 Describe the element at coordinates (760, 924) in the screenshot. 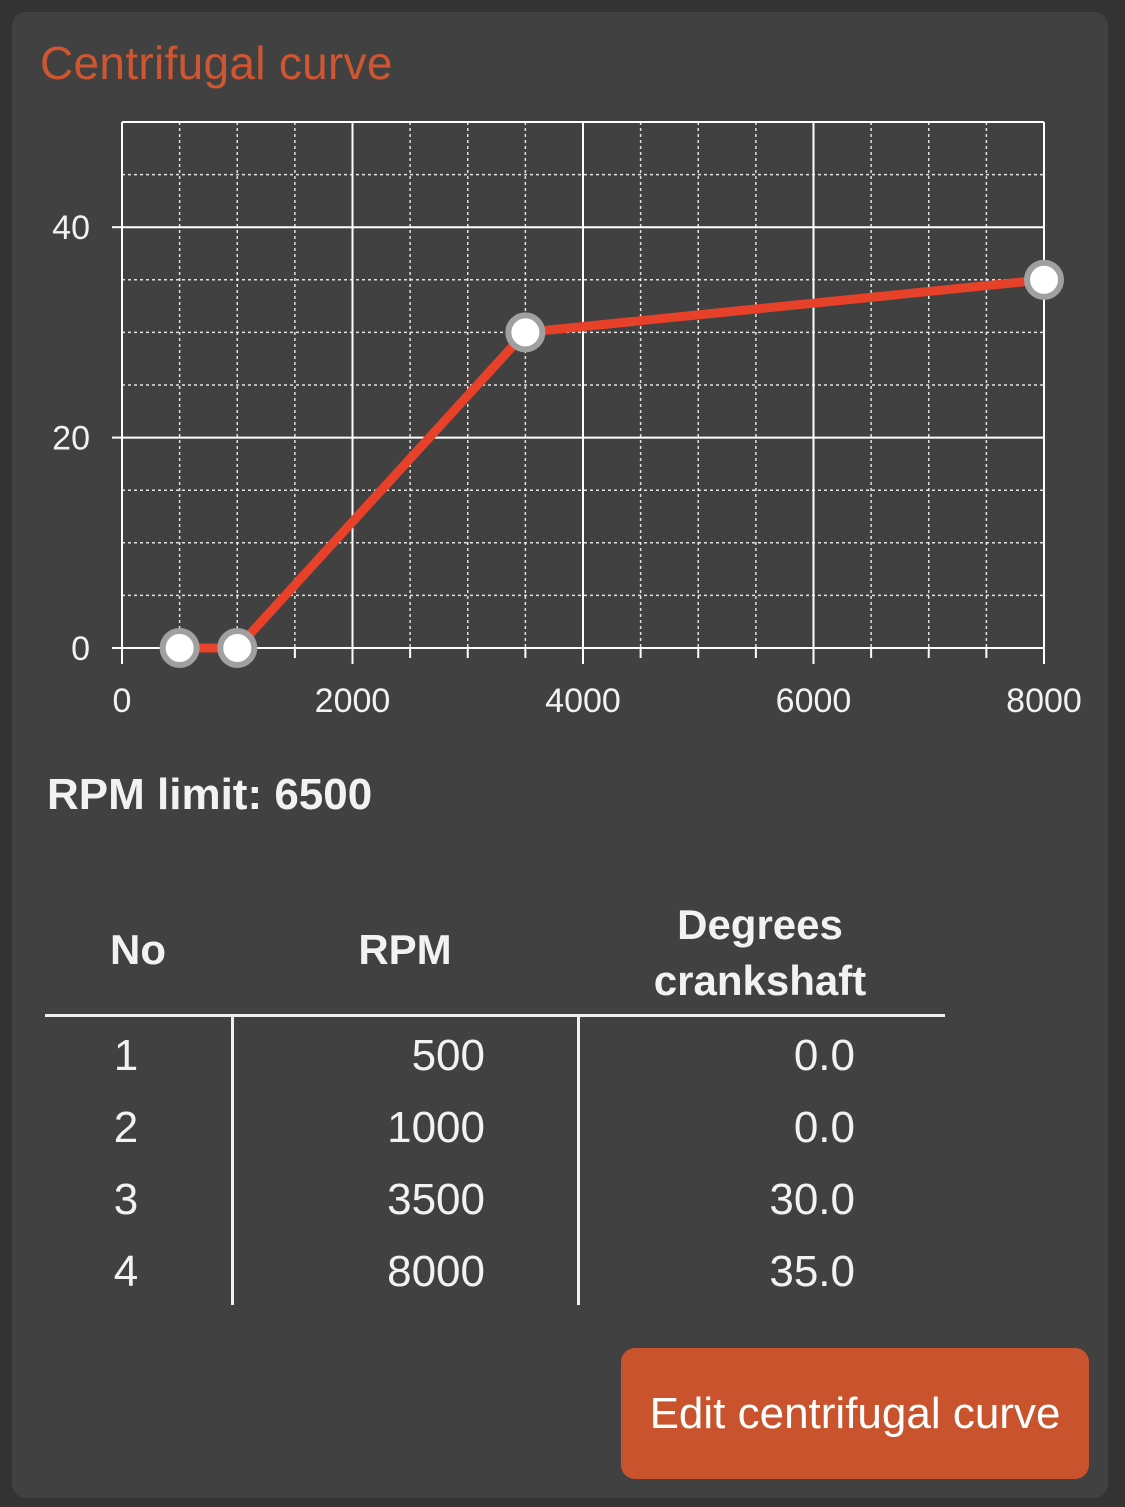

I see `column-header-degrees-line1: Degrees` at that location.